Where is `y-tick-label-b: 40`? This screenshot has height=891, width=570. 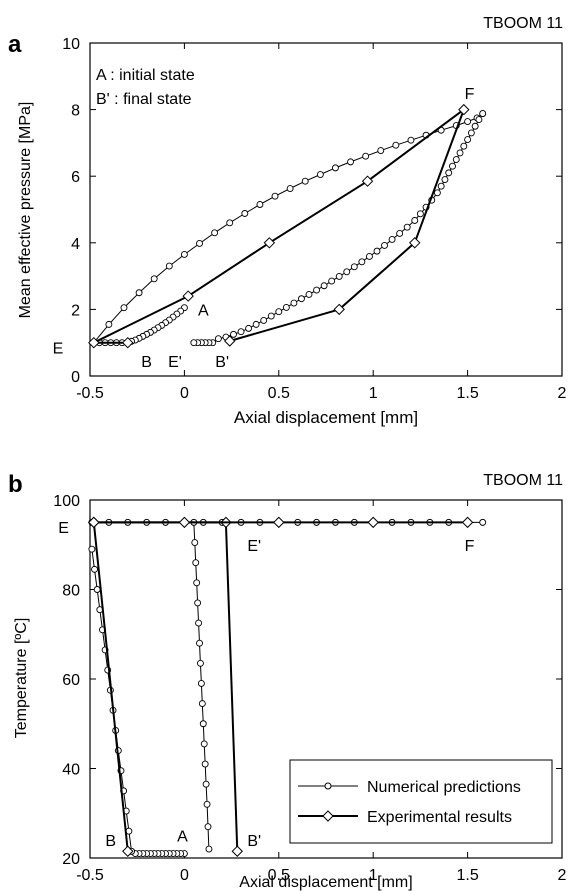 y-tick-label-b: 40 is located at coordinates (71, 770).